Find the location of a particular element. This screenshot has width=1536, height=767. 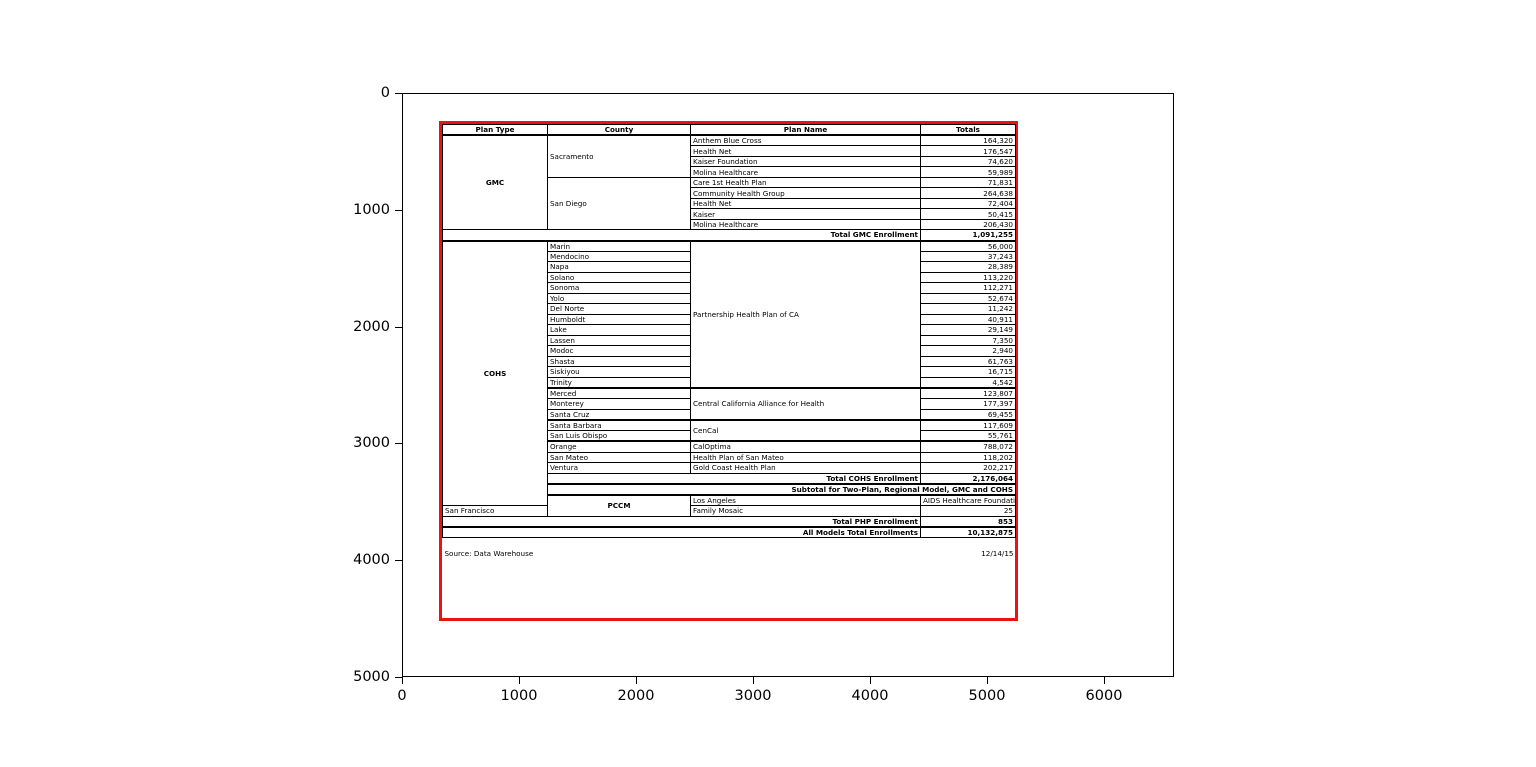

grand-total-label: All Models Total Enrollments is located at coordinates (681, 532).